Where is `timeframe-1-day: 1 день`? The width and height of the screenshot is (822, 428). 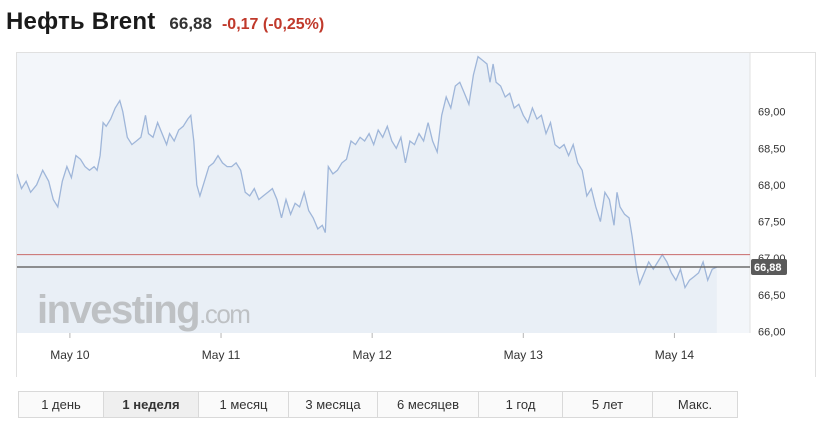
timeframe-1-day: 1 день is located at coordinates (61, 404).